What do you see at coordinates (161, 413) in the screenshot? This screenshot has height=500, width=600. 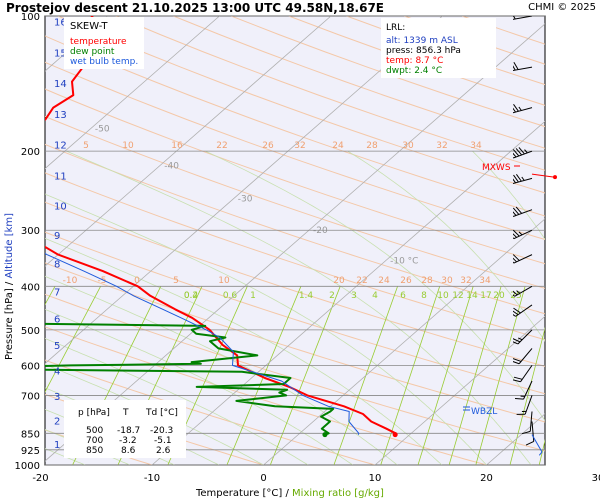 I see `table-header-td: Td [°C]` at bounding box center [161, 413].